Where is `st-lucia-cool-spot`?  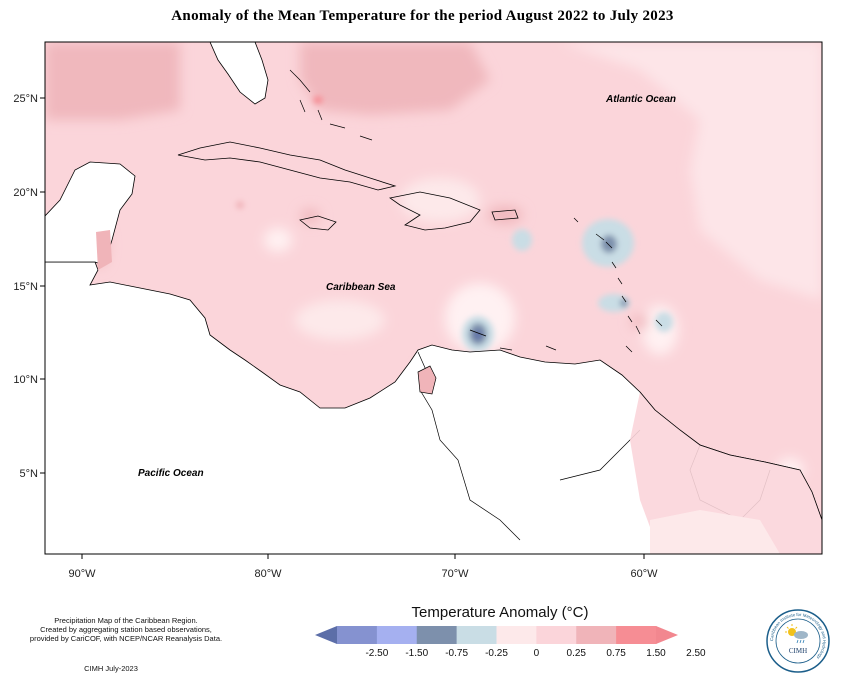 st-lucia-cool-spot is located at coordinates (614, 303).